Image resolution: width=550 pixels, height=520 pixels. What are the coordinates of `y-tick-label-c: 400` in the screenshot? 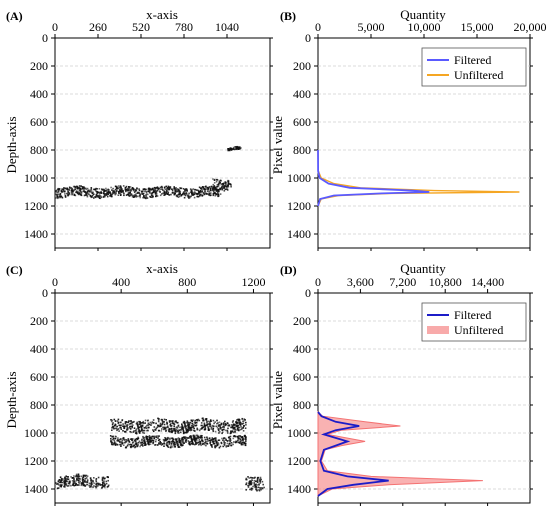 It's located at (39, 349).